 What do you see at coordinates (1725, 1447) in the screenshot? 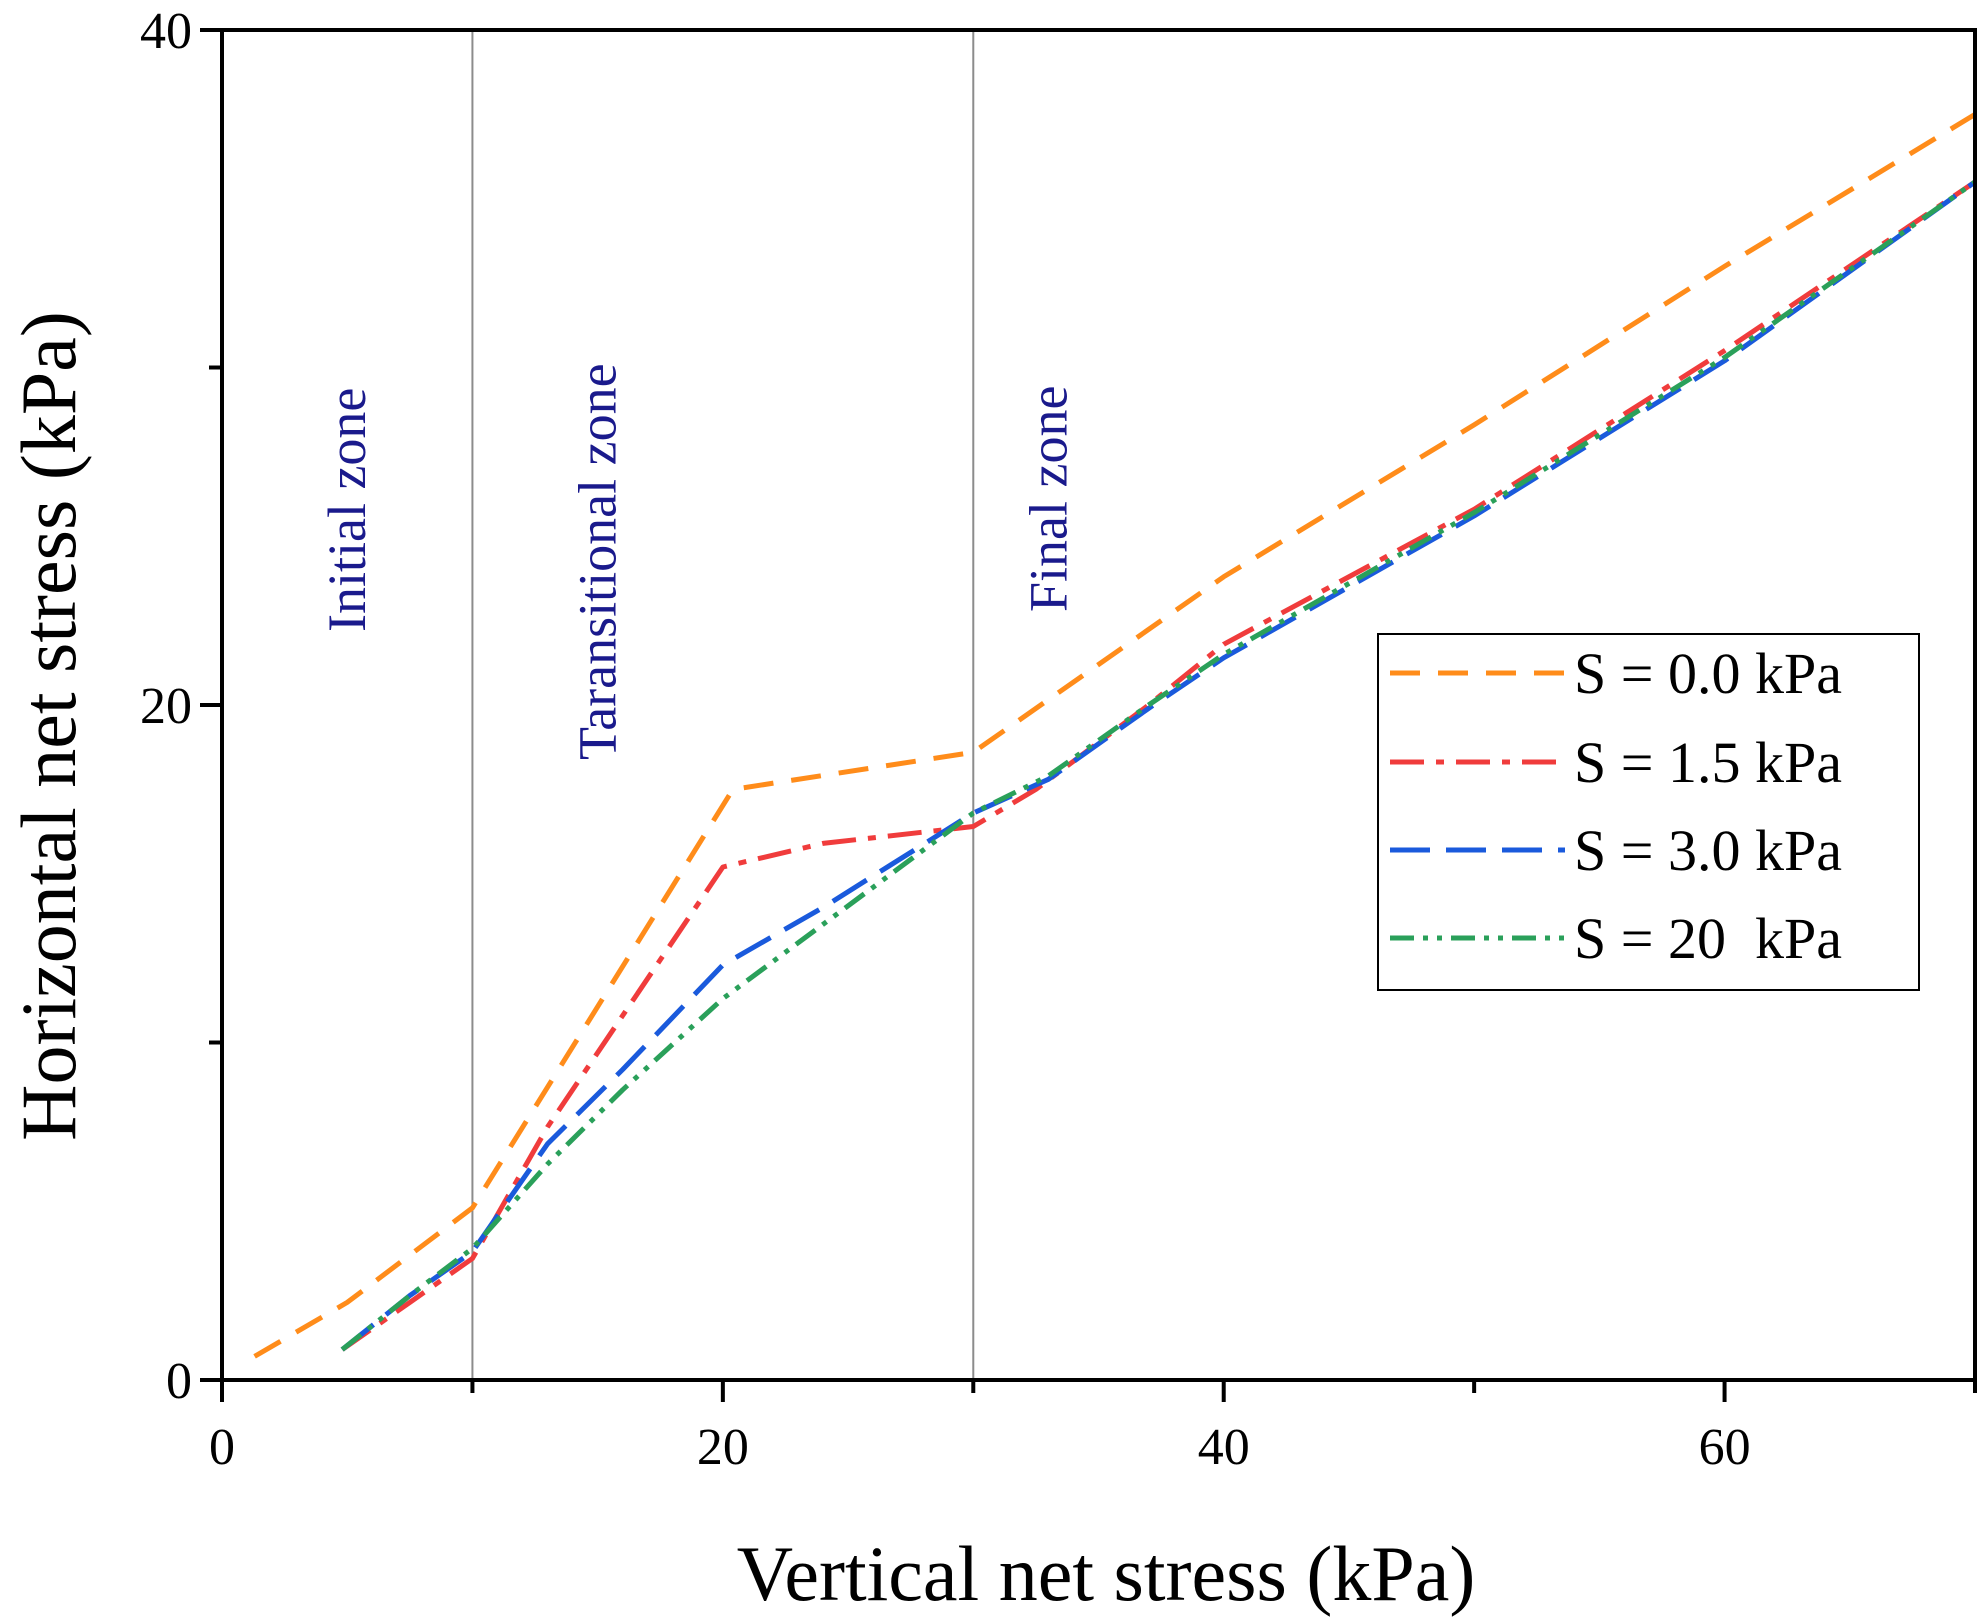
I see `x-tick-label: 60` at bounding box center [1725, 1447].